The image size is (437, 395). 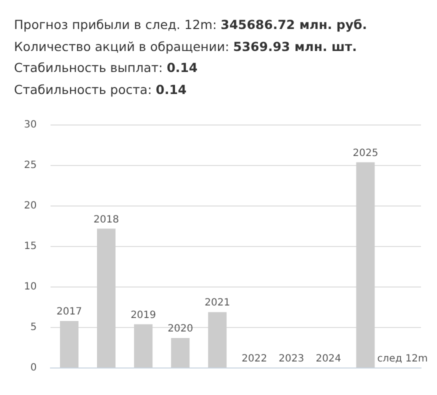 What do you see at coordinates (106, 220) in the screenshot?
I see `x-tick-label: 2018` at bounding box center [106, 220].